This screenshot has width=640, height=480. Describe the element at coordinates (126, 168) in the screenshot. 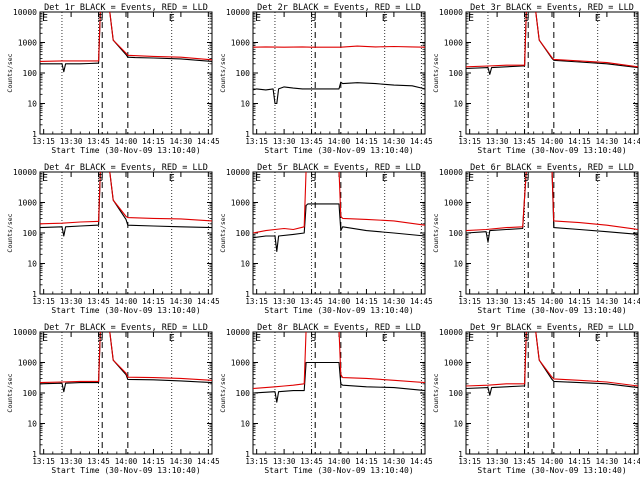

I see `panel-title: Det 4r BLACK = Events, RED = LLD` at that location.